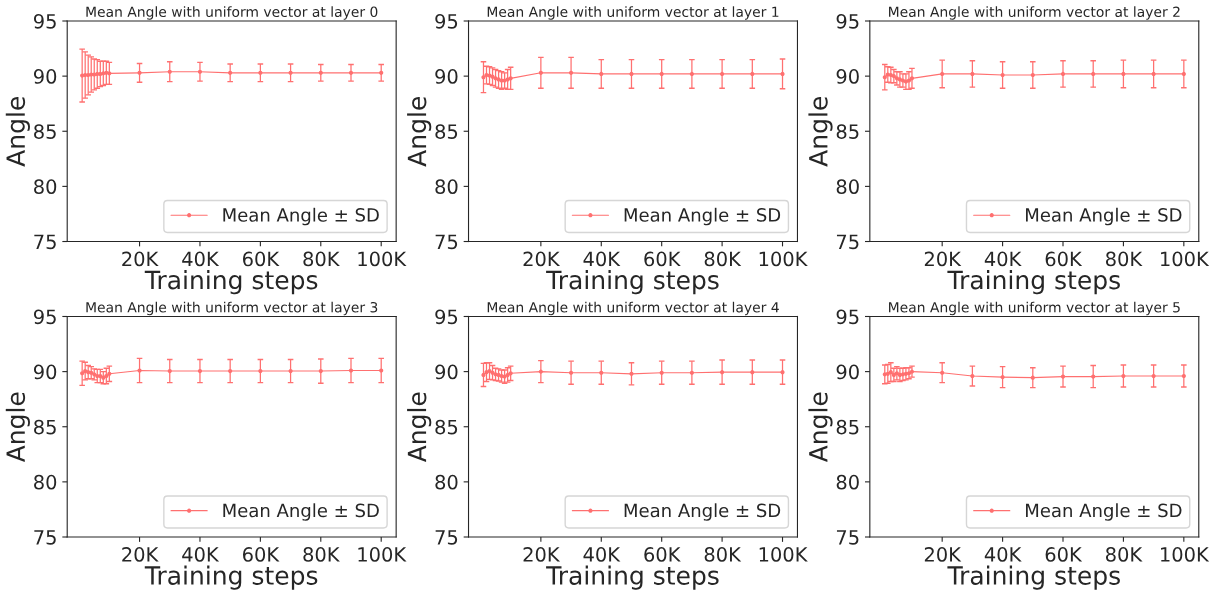 The image size is (1222, 600). I want to click on chart-title: Mean Angle with uniform vector at layer 5, so click(1034, 308).